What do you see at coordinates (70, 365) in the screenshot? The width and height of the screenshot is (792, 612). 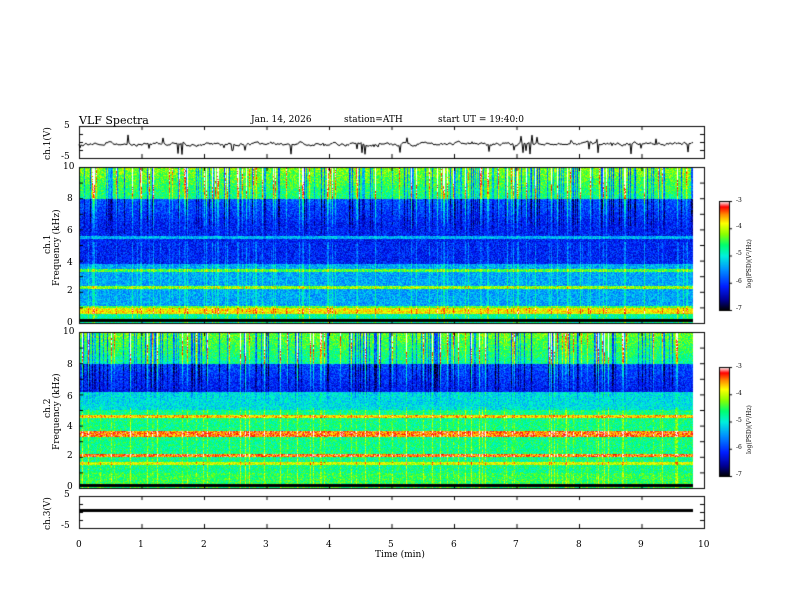 I see `ch2-spec-ytick-8: 8` at bounding box center [70, 365].